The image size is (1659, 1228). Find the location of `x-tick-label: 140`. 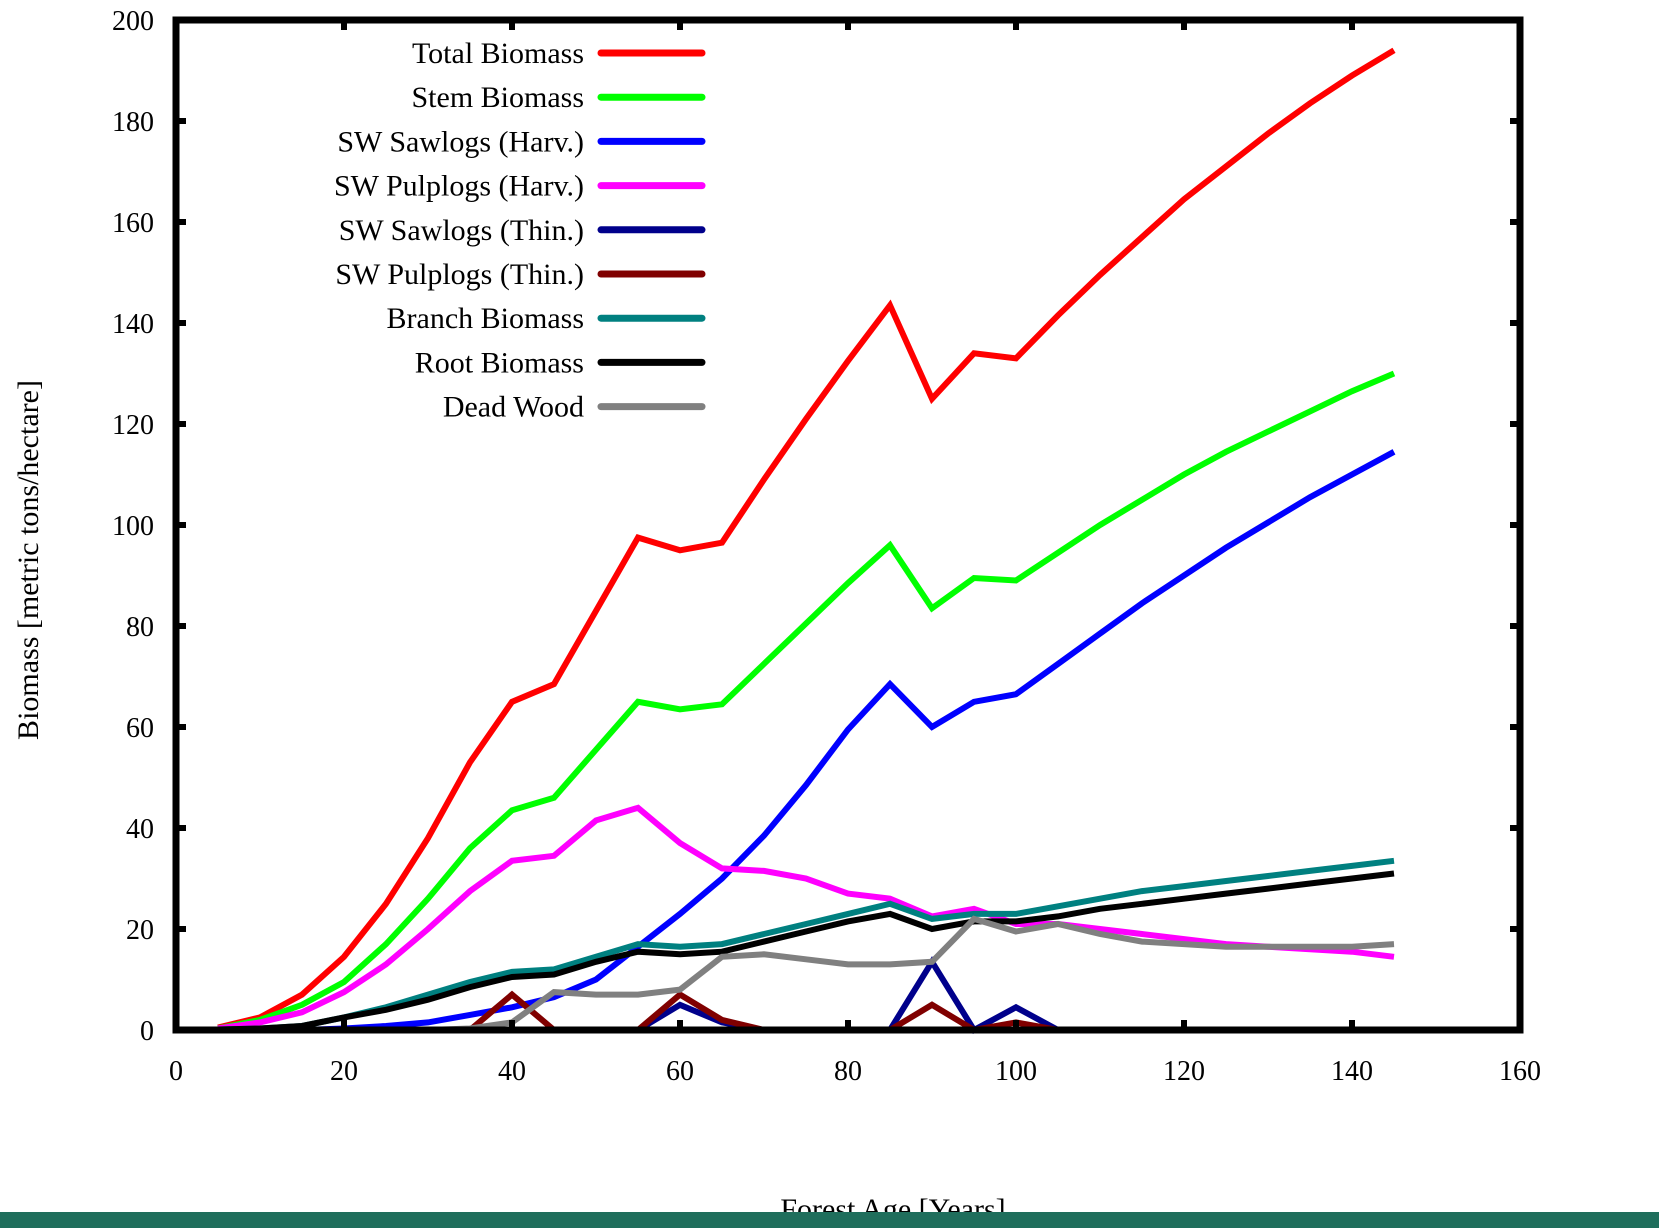

x-tick-label: 140 is located at coordinates (1352, 1071).